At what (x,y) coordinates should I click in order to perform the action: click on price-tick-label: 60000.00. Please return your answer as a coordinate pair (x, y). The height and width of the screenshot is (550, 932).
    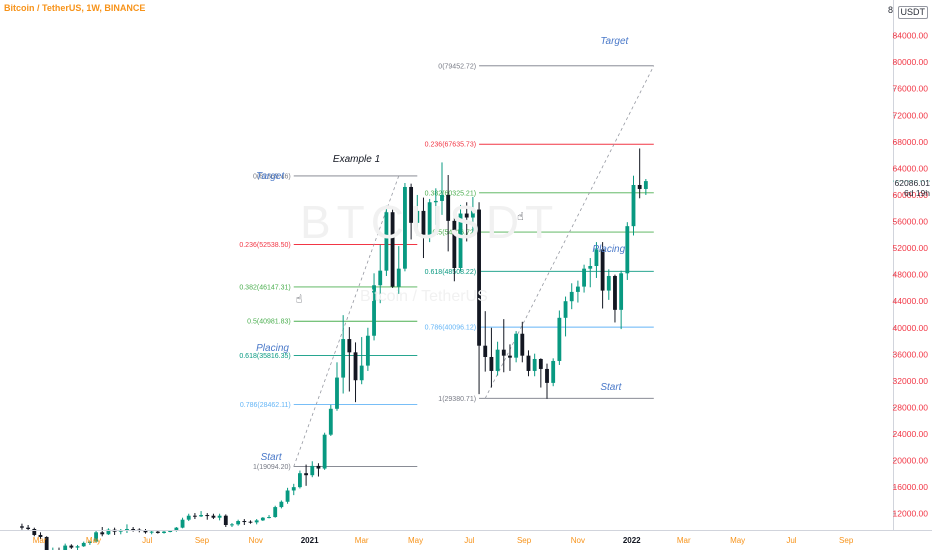
    Looking at the image, I should click on (911, 195).